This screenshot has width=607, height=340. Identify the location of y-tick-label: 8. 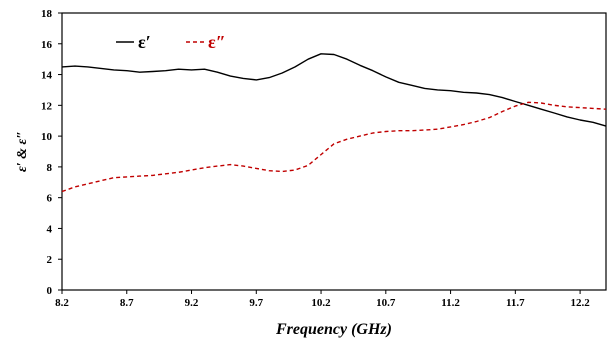
(50, 168).